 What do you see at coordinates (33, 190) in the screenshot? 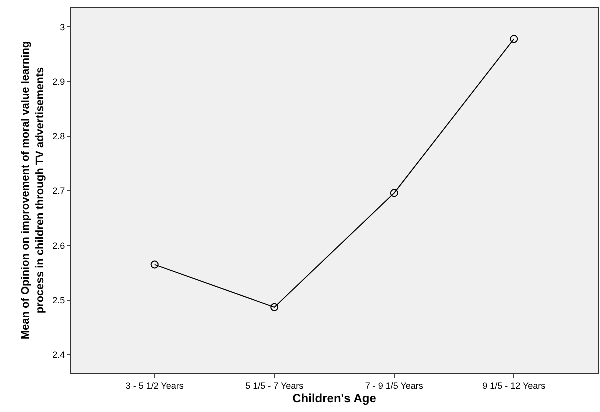
I see `y-axis-title: Mean of Opinion on improvement of moral value learning process in children through TV advertisements` at bounding box center [33, 190].